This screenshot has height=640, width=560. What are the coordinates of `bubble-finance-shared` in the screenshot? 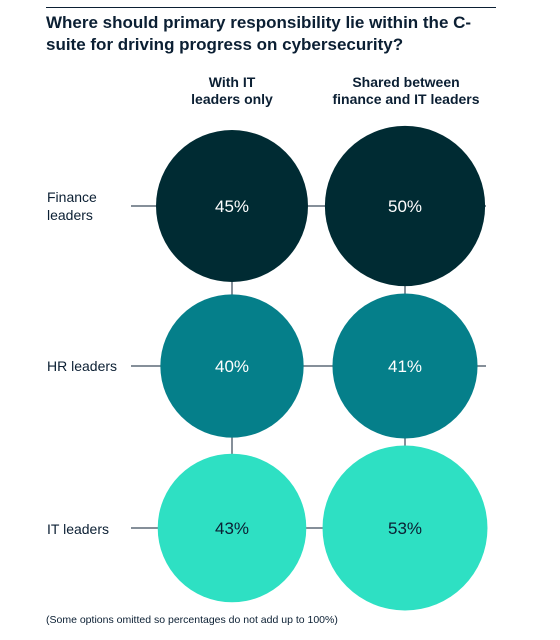 It's located at (405, 206).